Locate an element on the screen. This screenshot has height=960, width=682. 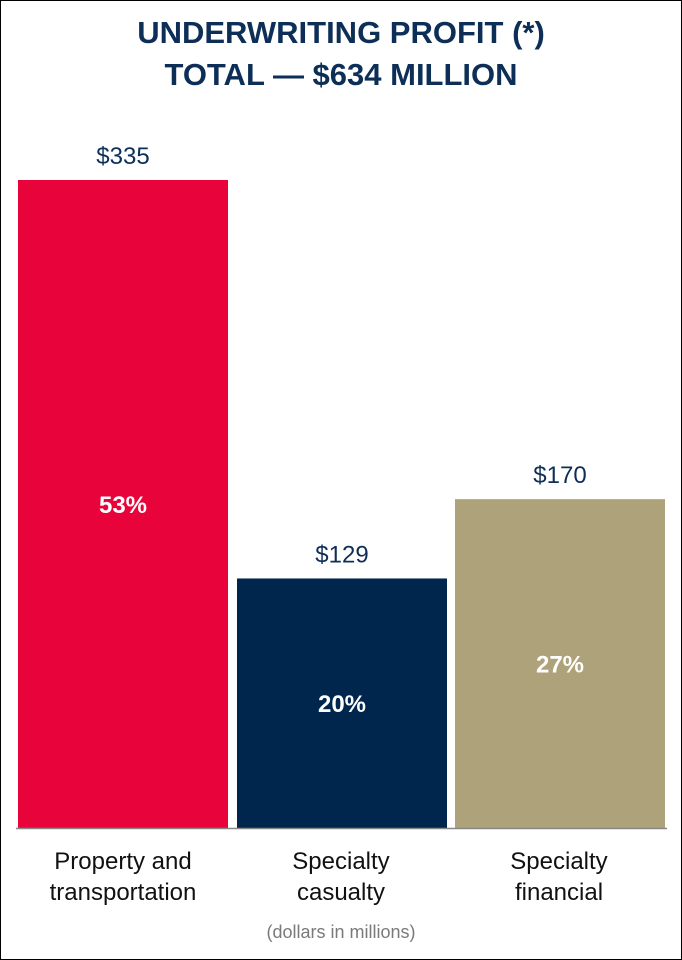
value-label-specialty-financial: $170 is located at coordinates (559, 475).